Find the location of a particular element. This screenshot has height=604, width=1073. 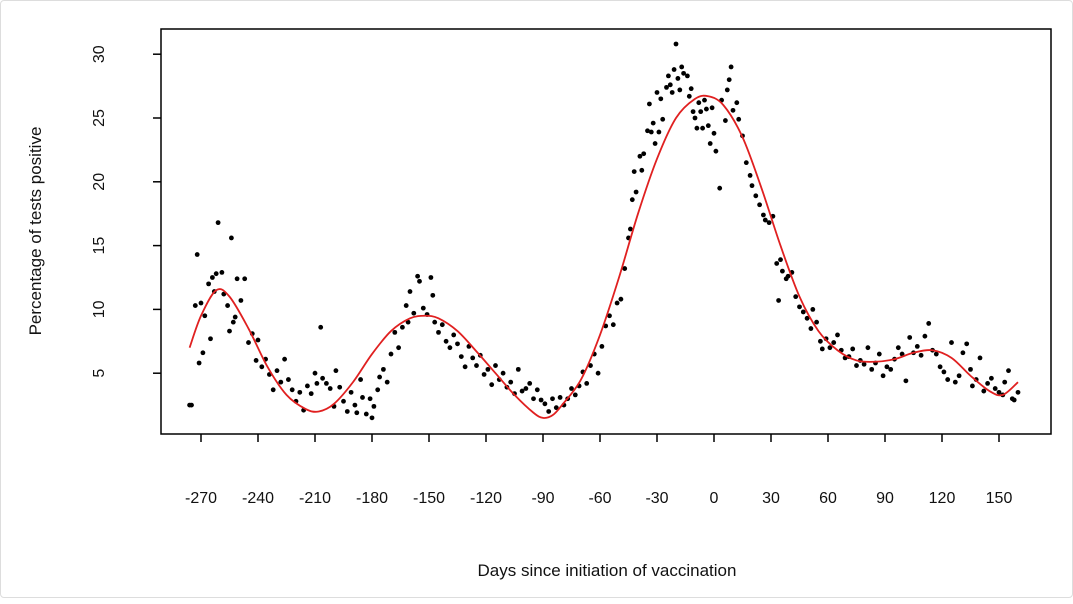

y-axis-label: Percentage of tests positive is located at coordinates (35, 231).